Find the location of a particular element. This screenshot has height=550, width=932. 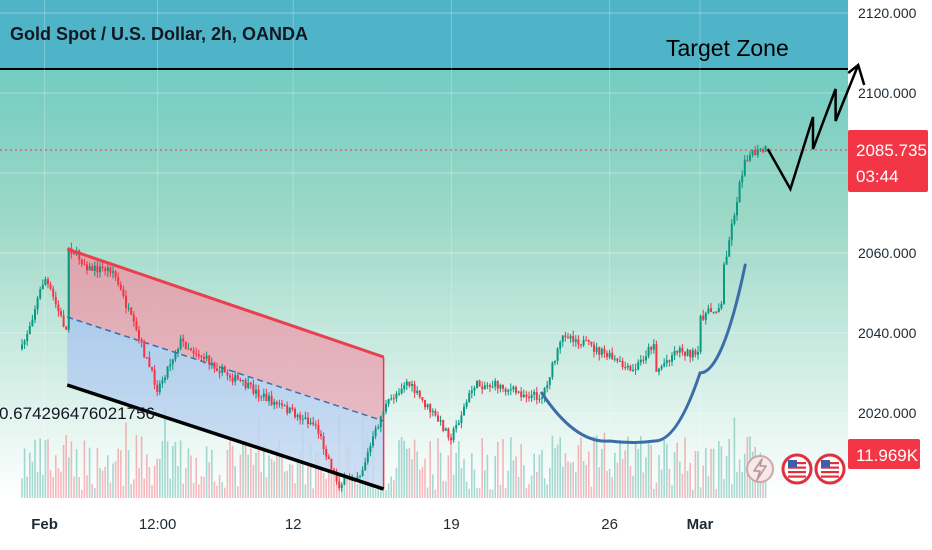

time-axis: Feb 12:00 12 19 26 Mar is located at coordinates (372, 524).